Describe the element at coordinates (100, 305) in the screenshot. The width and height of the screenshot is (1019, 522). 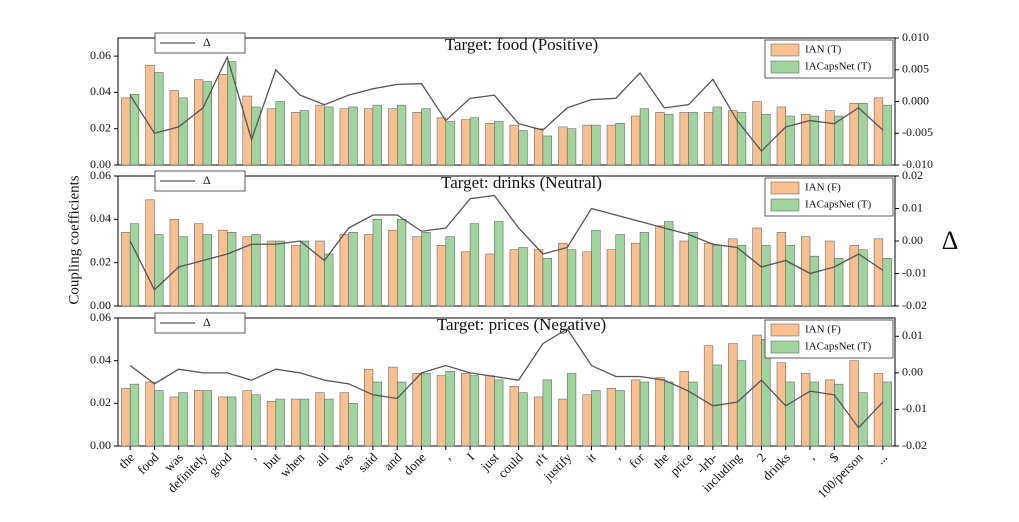
I see `y-tick-label: 0.00` at that location.